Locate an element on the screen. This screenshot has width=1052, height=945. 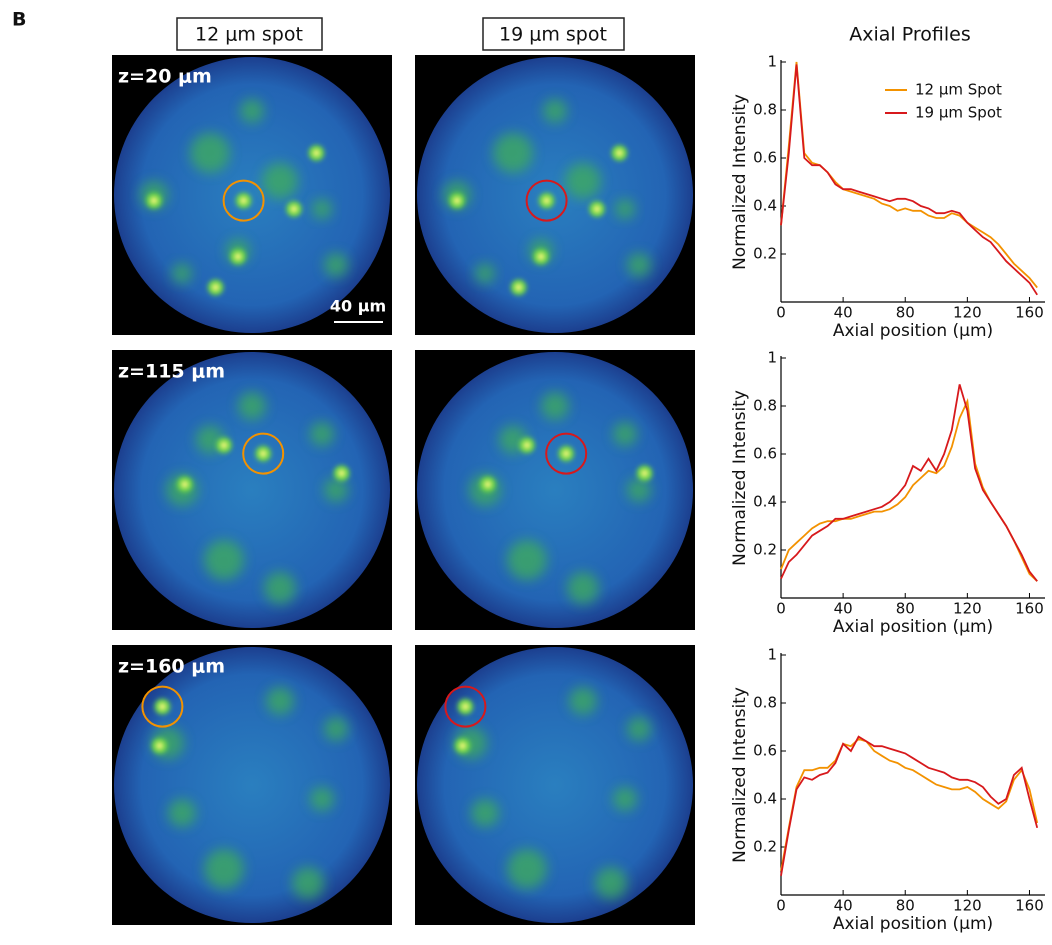
column-header: 12 μm spot is located at coordinates (249, 35).